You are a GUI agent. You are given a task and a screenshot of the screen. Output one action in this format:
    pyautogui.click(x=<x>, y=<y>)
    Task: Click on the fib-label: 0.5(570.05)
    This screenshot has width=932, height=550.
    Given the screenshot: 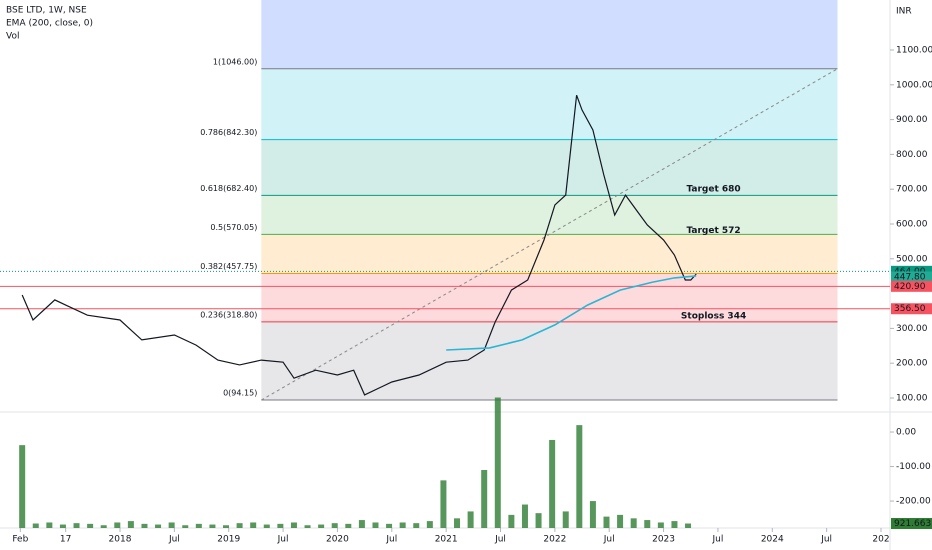 What is the action you would take?
    pyautogui.click(x=233, y=227)
    